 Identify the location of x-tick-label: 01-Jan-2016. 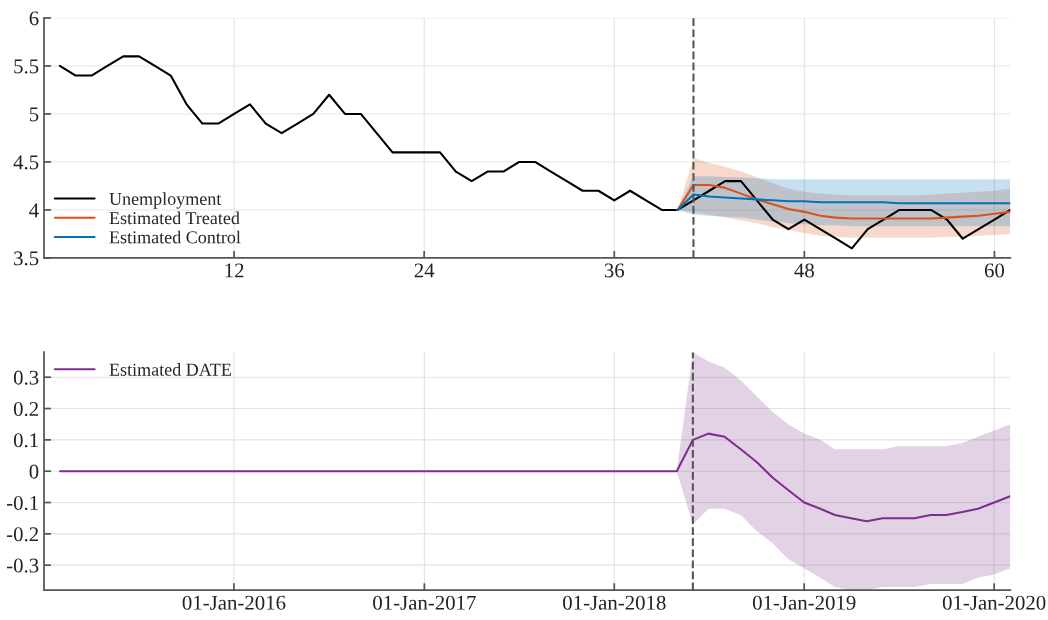
(234, 602).